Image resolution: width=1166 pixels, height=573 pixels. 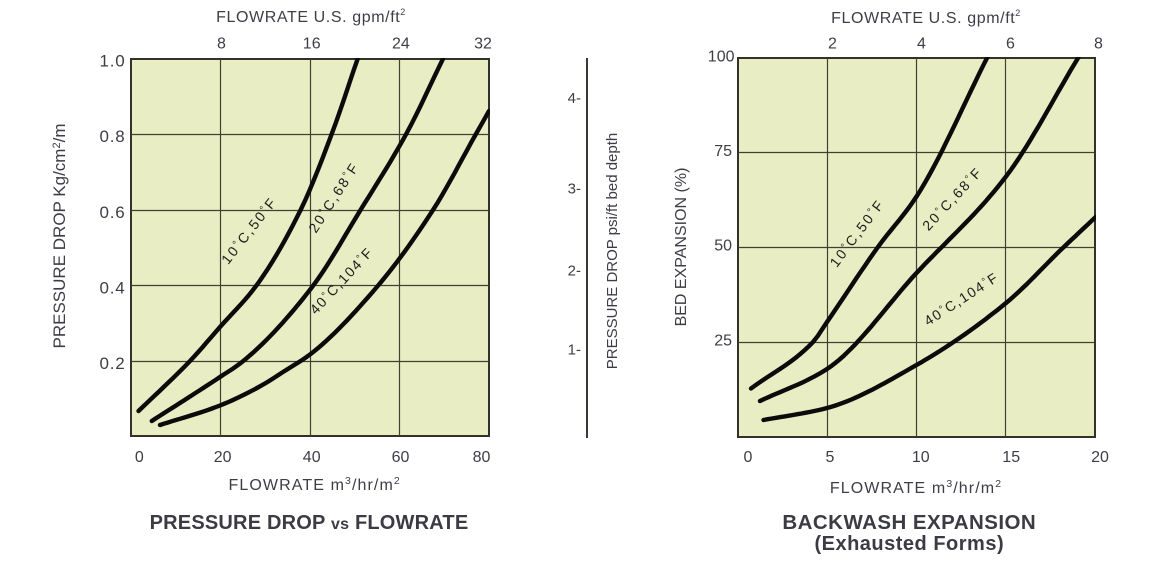 What do you see at coordinates (721, 57) in the screenshot?
I see `svg-text: 100` at bounding box center [721, 57].